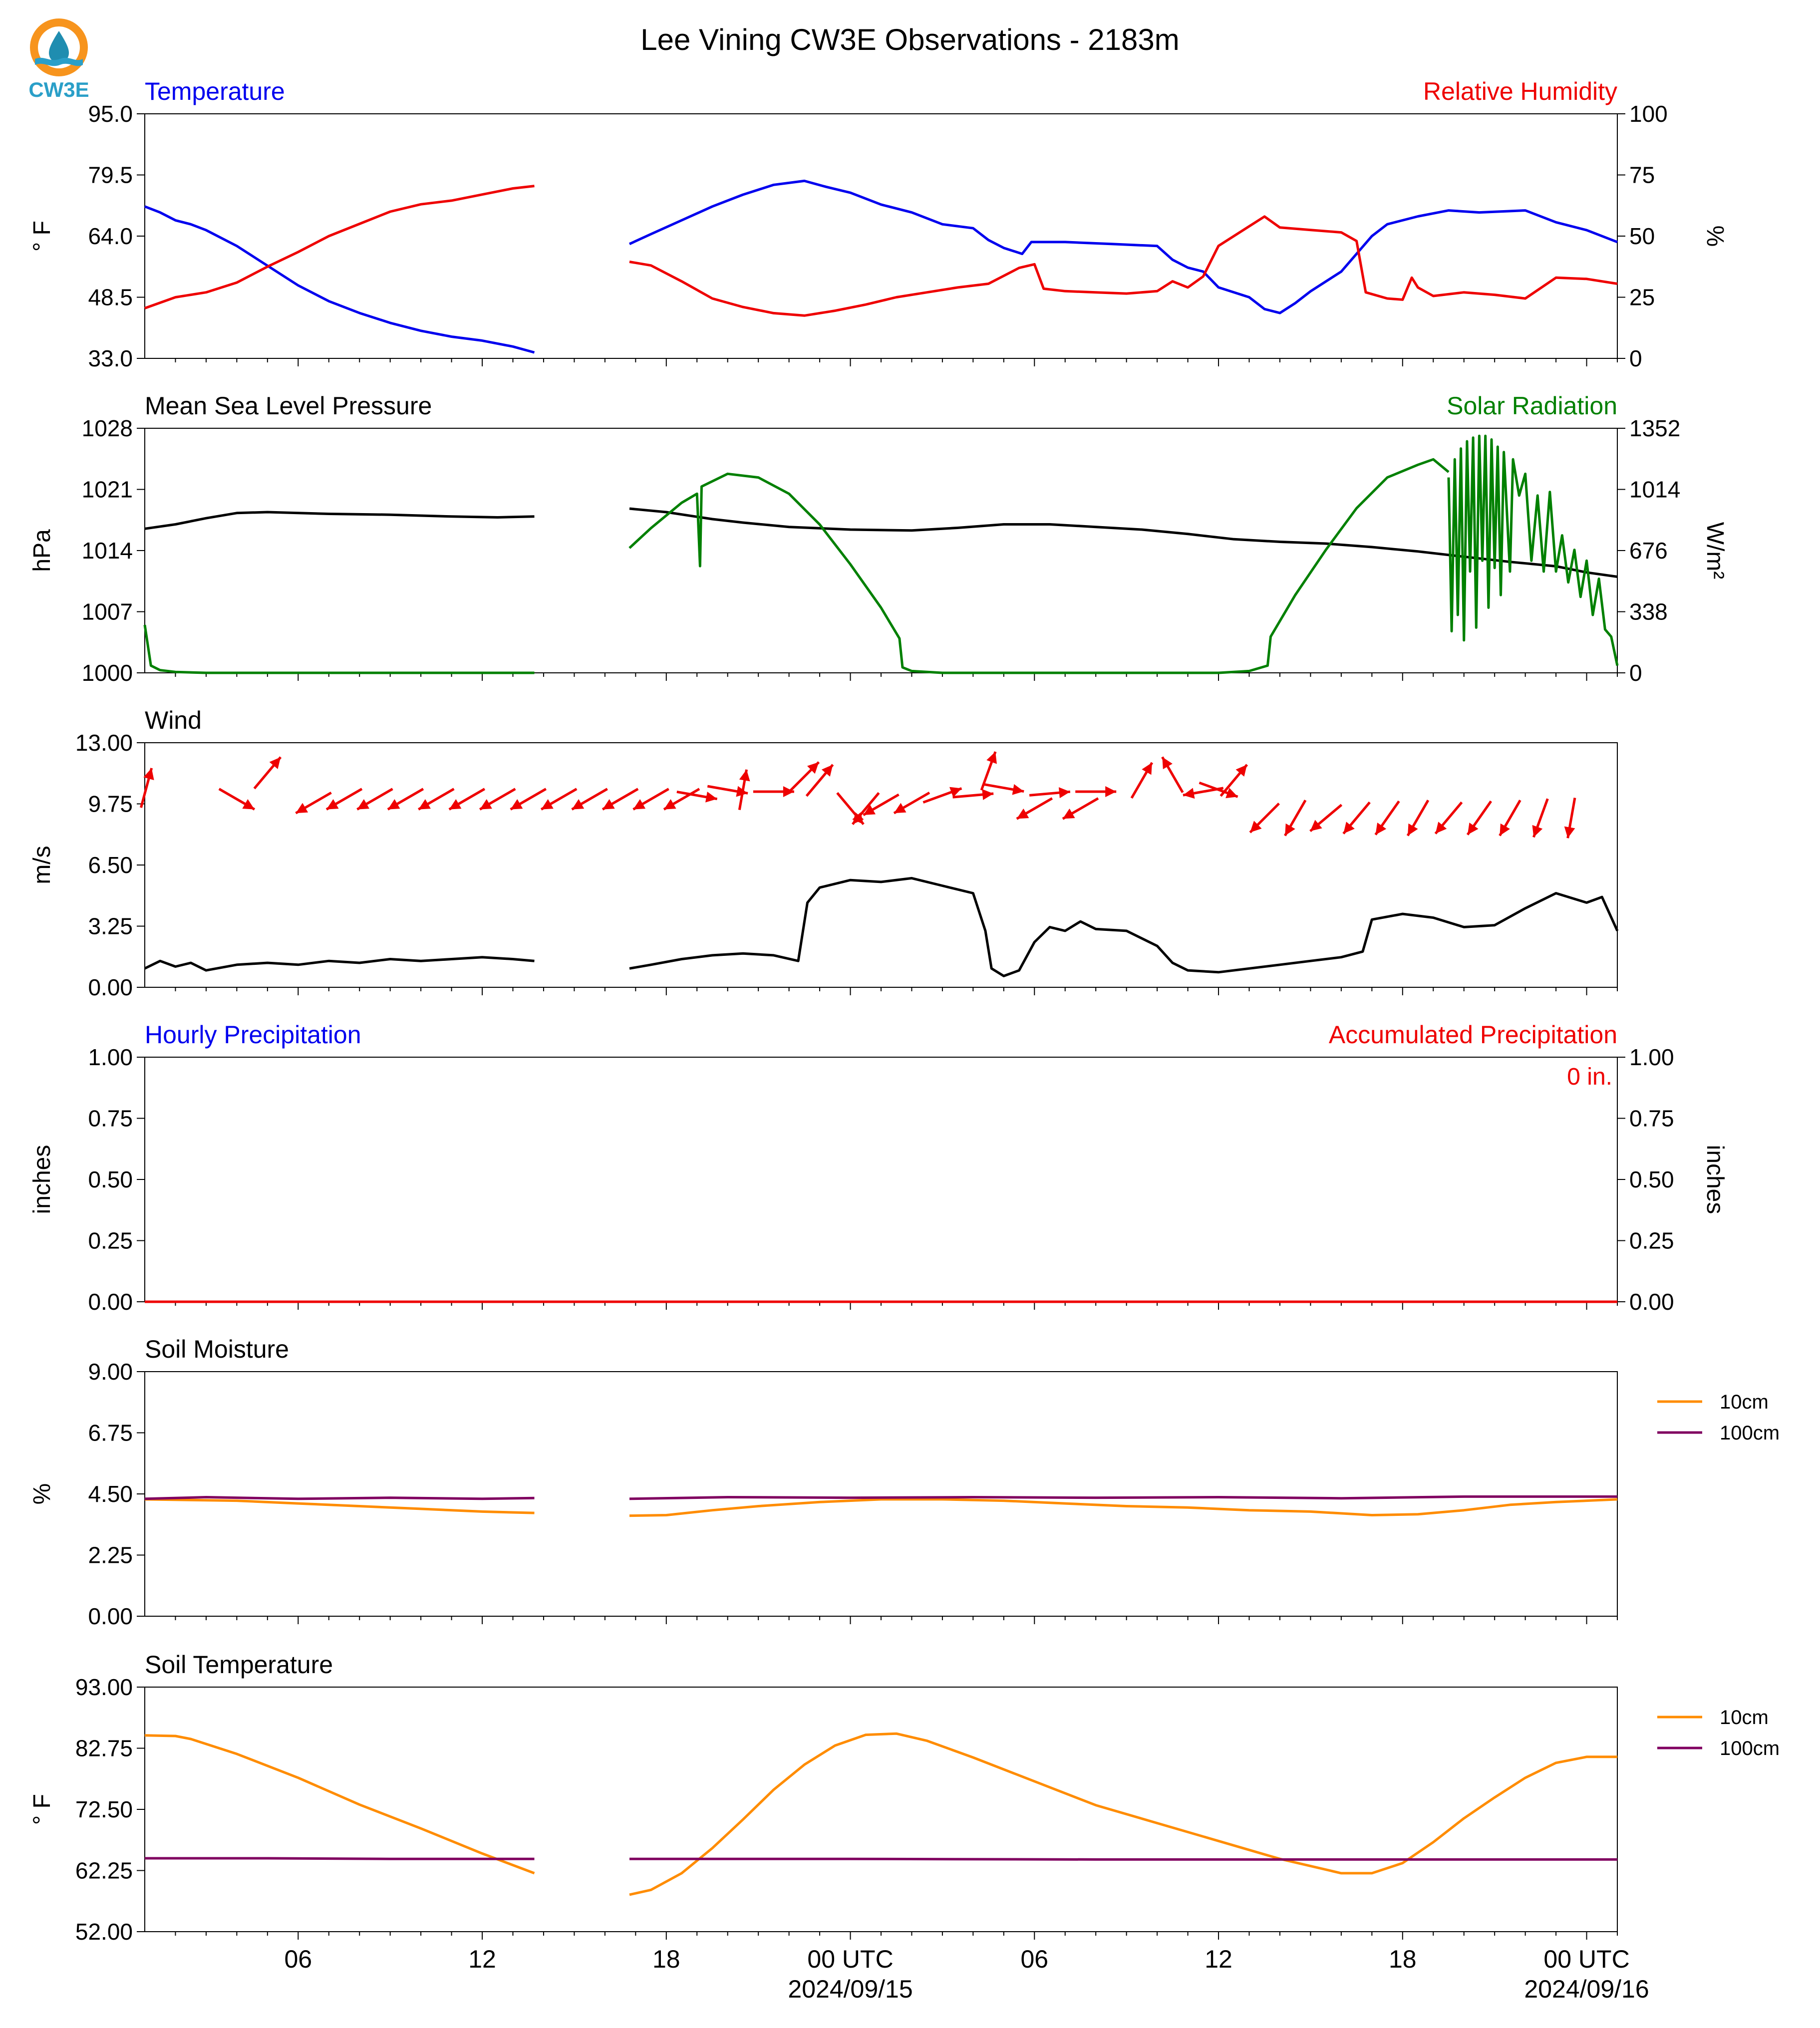 Image resolution: width=1820 pixels, height=2028 pixels. Describe the element at coordinates (42, 550) in the screenshot. I see `y-axis-label: hPa` at that location.